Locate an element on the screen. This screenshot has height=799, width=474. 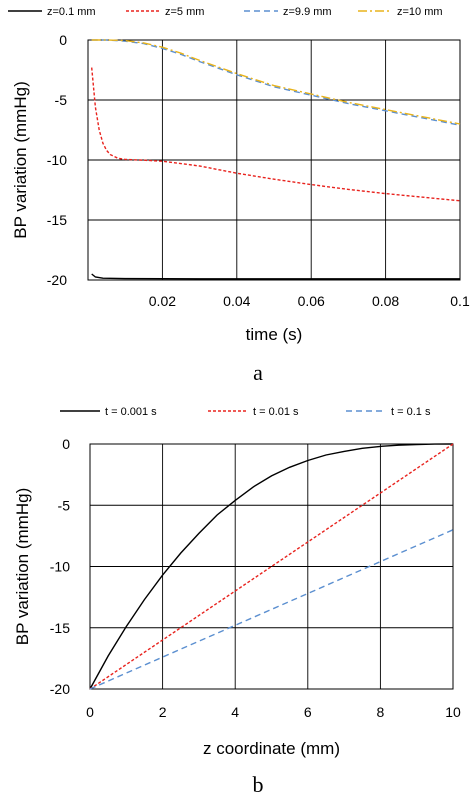
panel-label: b is located at coordinates (258, 784).